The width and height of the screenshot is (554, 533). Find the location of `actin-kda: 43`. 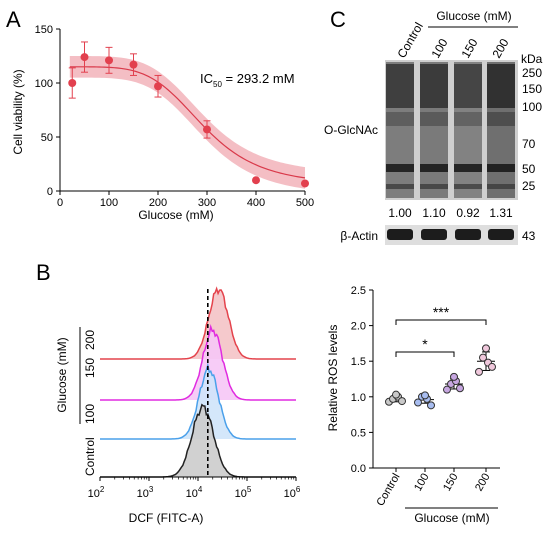

actin-kda: 43 is located at coordinates (529, 236).